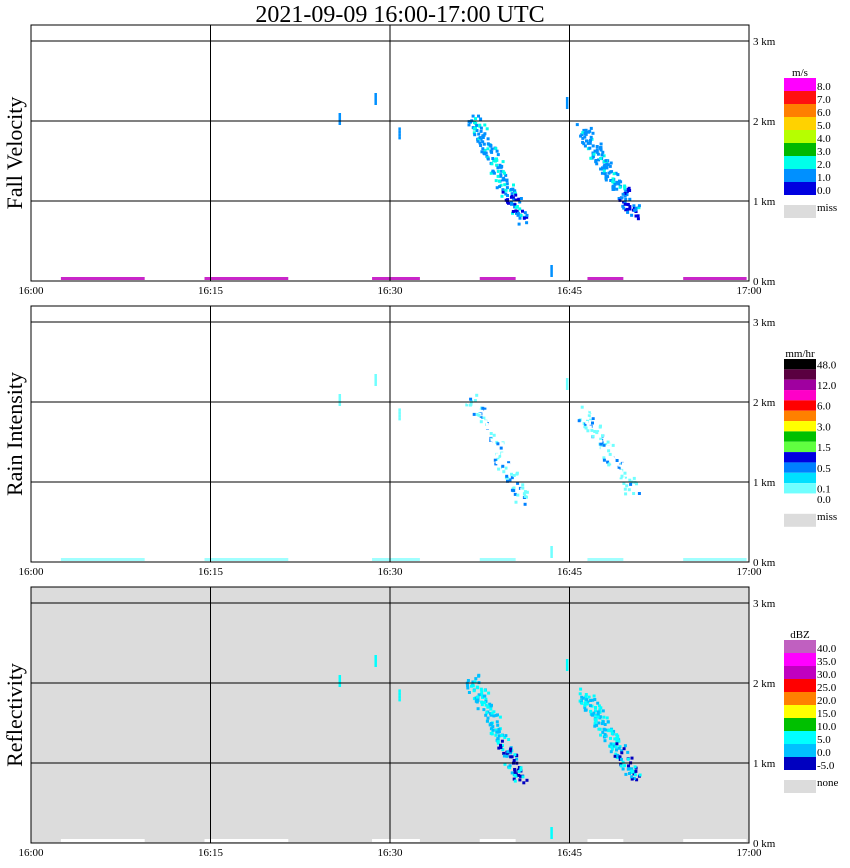 The image size is (850, 868). What do you see at coordinates (827, 662) in the screenshot?
I see `legend-label: 35.0` at bounding box center [827, 662].